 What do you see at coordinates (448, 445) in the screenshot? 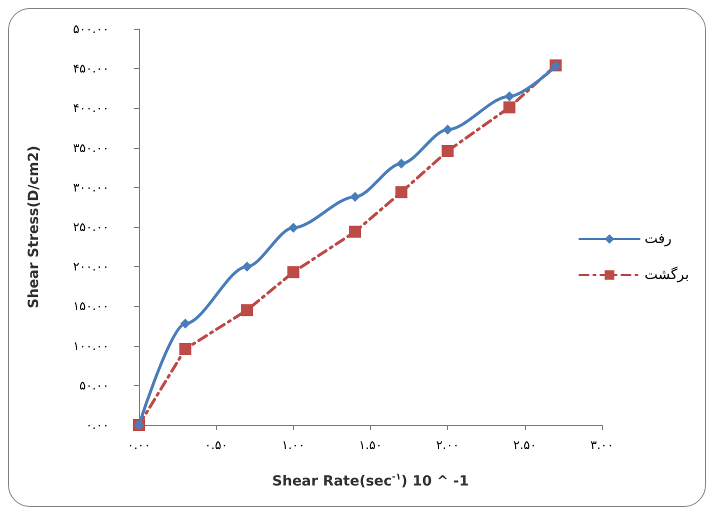
I see `x-tick-label: ۲.۰۰` at bounding box center [448, 445].